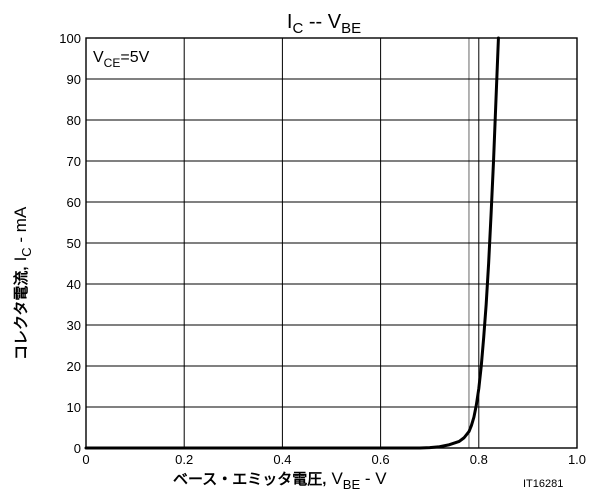  Describe the element at coordinates (74, 161) in the screenshot. I see `y-tick-label: 70` at that location.